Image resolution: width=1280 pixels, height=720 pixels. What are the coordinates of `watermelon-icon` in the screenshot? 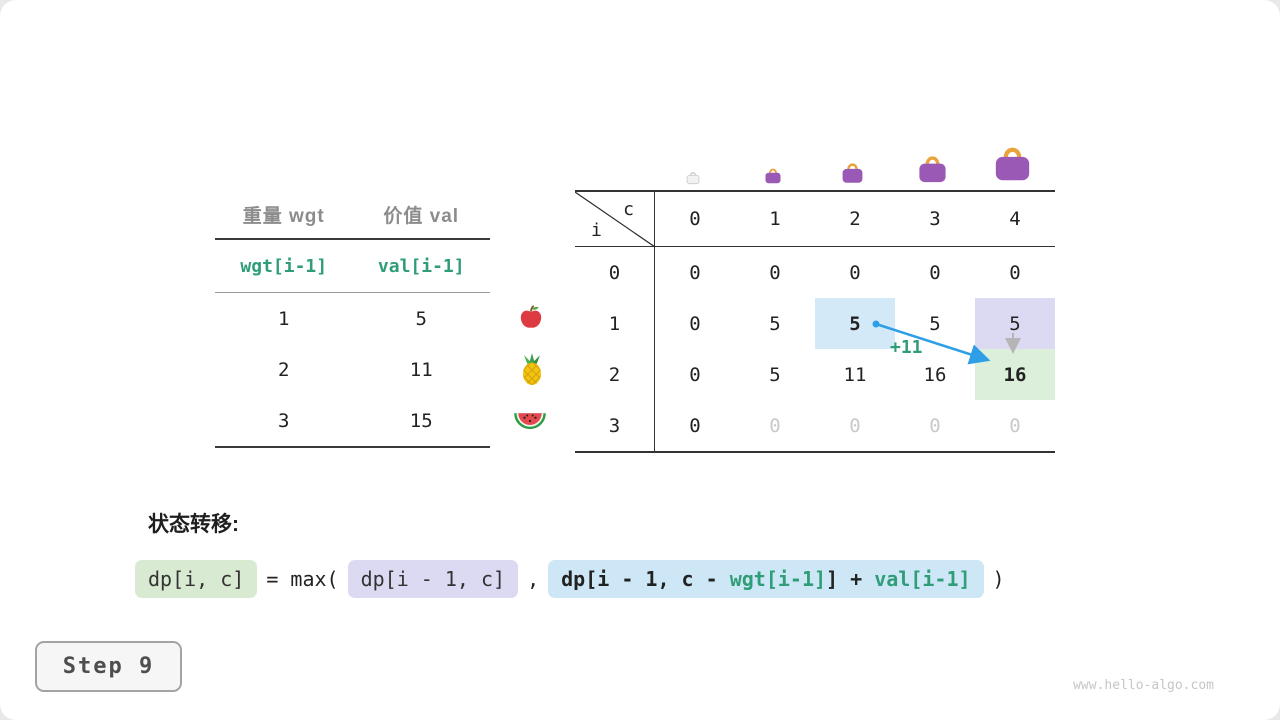 It's located at (530, 423).